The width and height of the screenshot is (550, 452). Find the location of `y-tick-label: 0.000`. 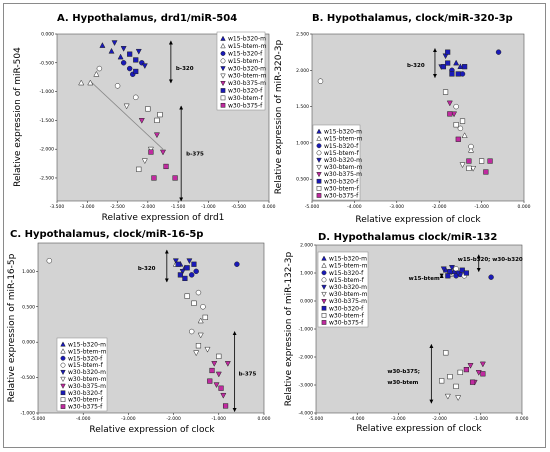

y-tick-label: 0.000 is located at coordinates (47, 35).